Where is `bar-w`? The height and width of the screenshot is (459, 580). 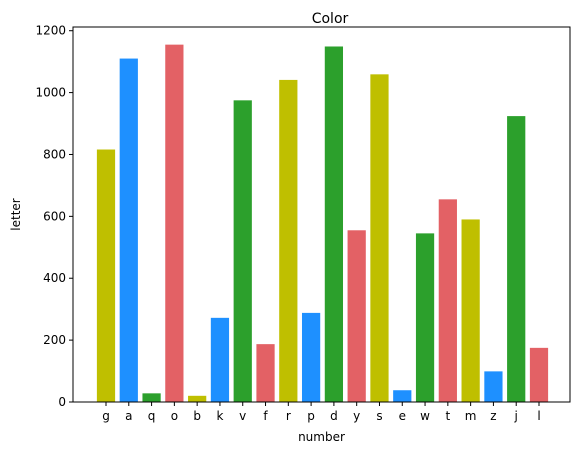
bar-w is located at coordinates (425, 317).